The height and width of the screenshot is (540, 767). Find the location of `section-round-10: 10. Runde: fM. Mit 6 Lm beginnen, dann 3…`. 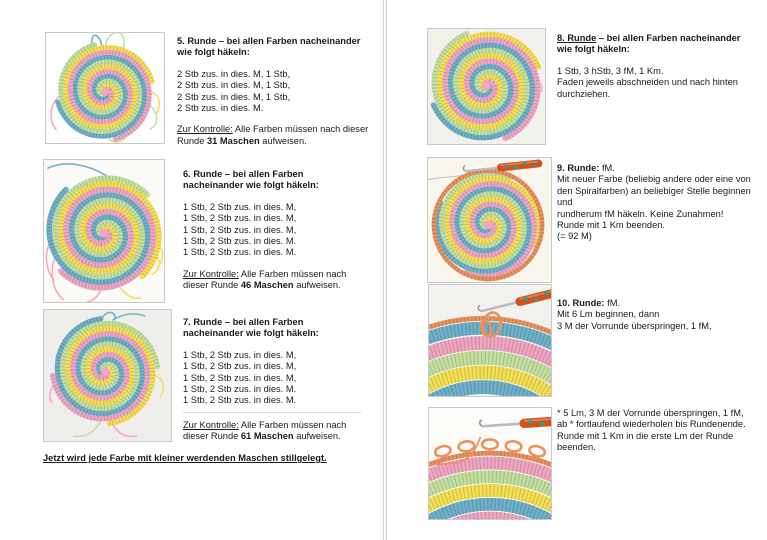

section-round-10: 10. Runde: fM. Mit 6 Lm beginnen, dann 3… is located at coordinates (661, 320).